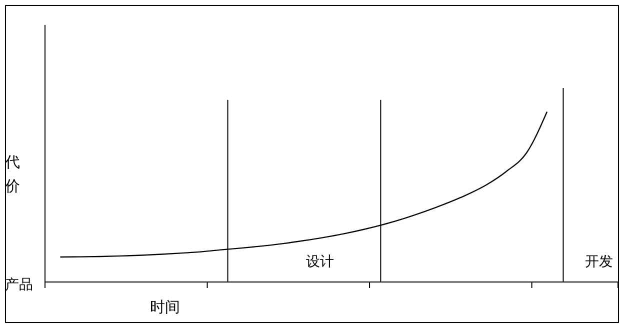  Describe the element at coordinates (19, 285) in the screenshot. I see `text: 产品` at that location.